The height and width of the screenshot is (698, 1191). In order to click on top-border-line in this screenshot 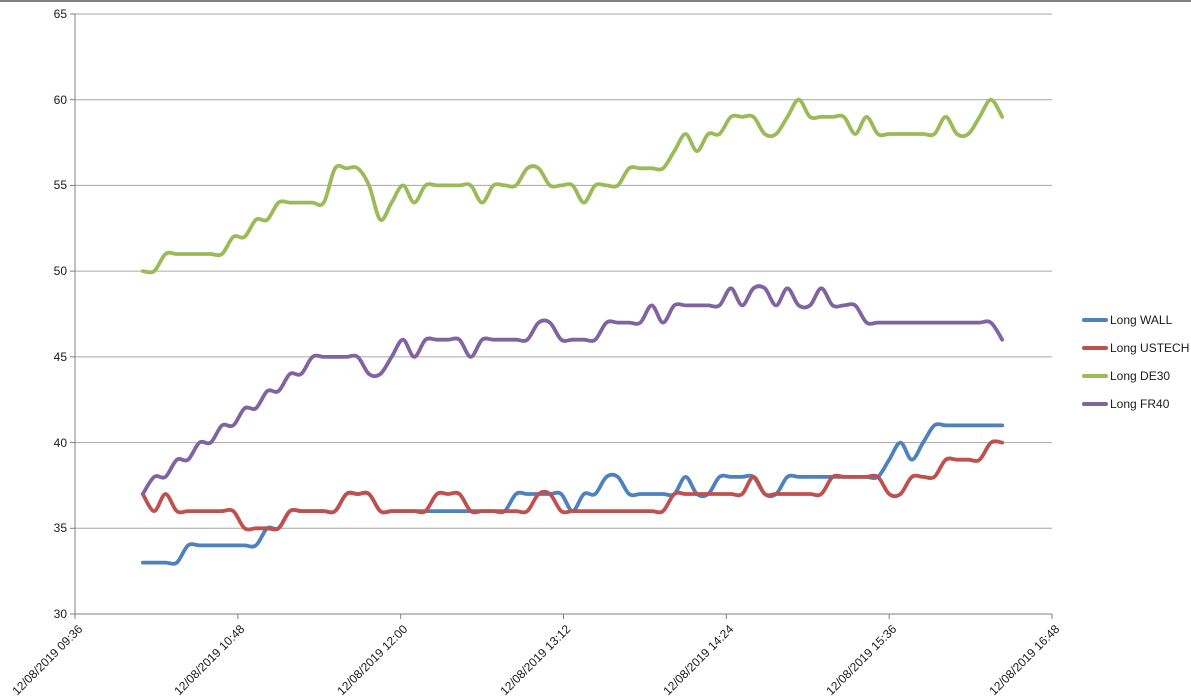, I will do `click(595, 1)`.